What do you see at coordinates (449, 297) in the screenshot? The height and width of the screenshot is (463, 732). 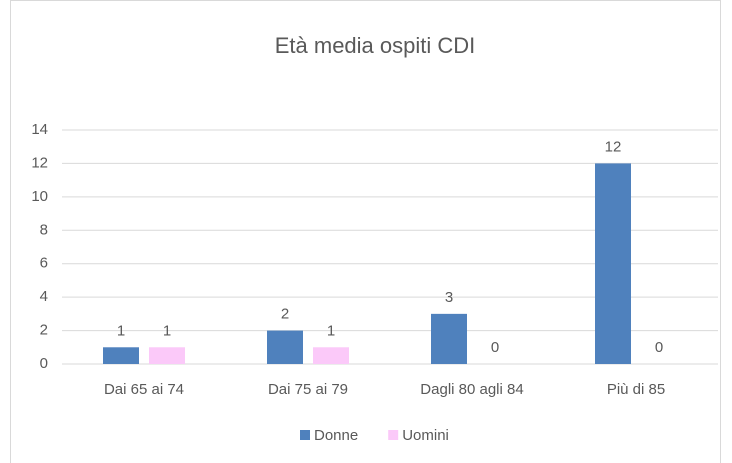 I see `data-label: 3` at bounding box center [449, 297].